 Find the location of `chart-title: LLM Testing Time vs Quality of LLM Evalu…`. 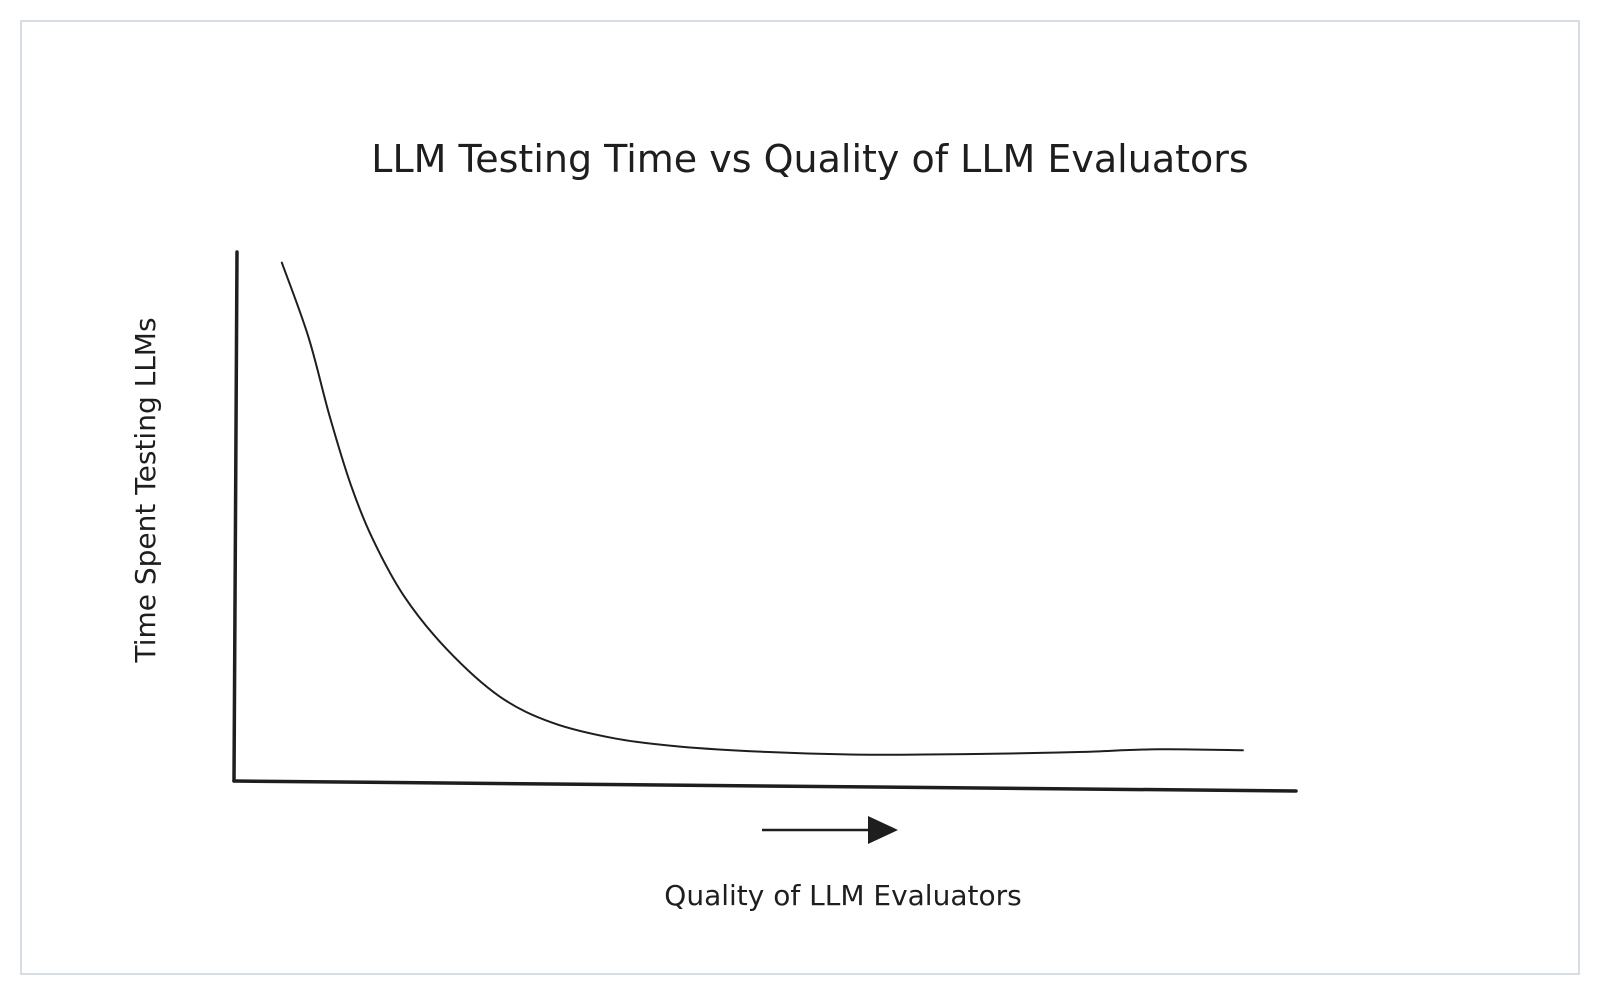

chart-title: LLM Testing Time vs Quality of LLM Evalu… is located at coordinates (809, 159).